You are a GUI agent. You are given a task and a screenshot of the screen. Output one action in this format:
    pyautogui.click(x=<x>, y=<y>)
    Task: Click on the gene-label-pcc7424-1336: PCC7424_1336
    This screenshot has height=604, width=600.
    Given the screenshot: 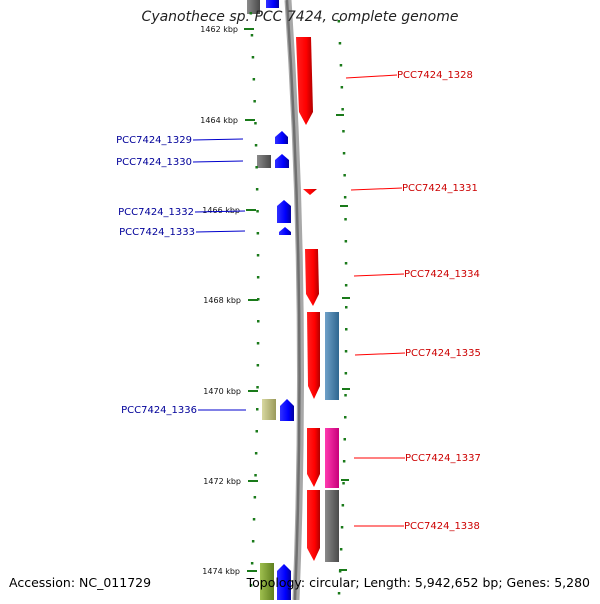 What is the action you would take?
    pyautogui.click(x=159, y=410)
    